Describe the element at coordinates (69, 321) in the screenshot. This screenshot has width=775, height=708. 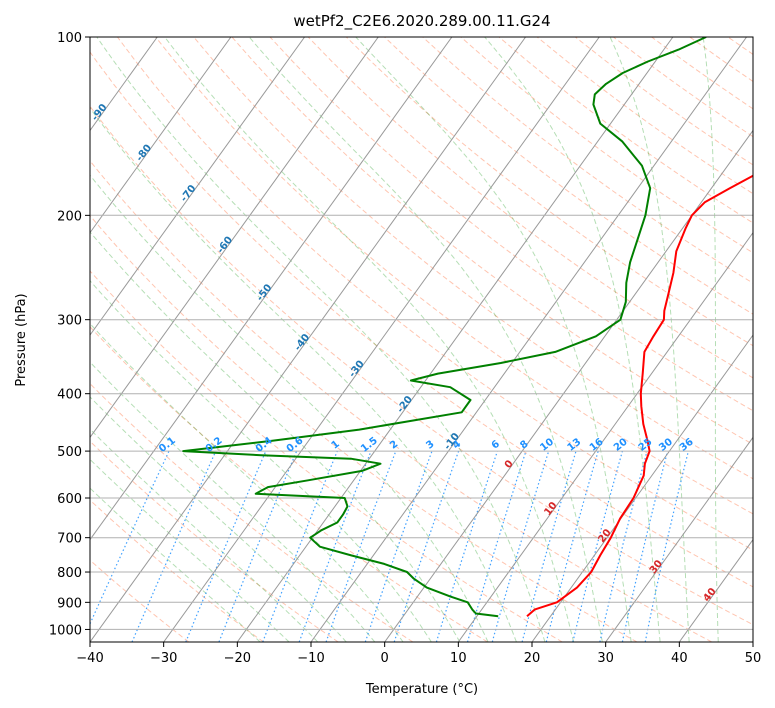
I see `y-tick-label: 300` at that location.